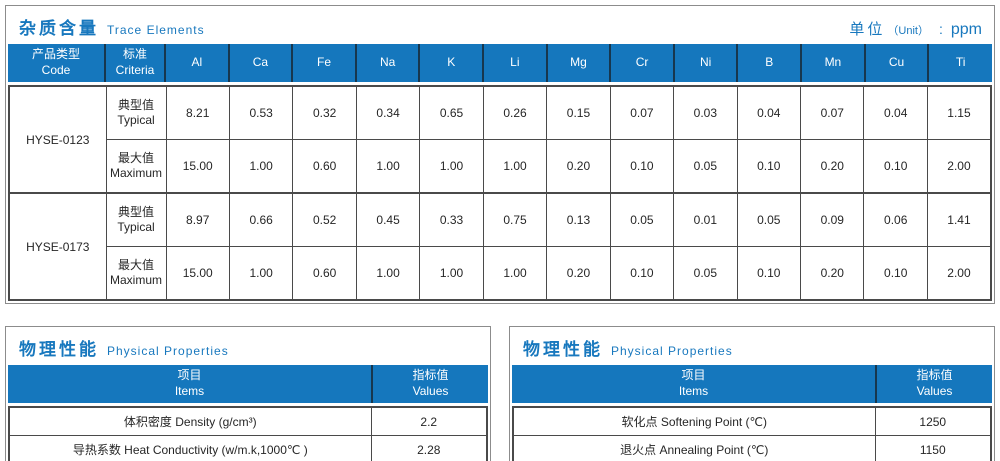  I want to click on criteria-cell: 最大值 Maximum, so click(136, 273).